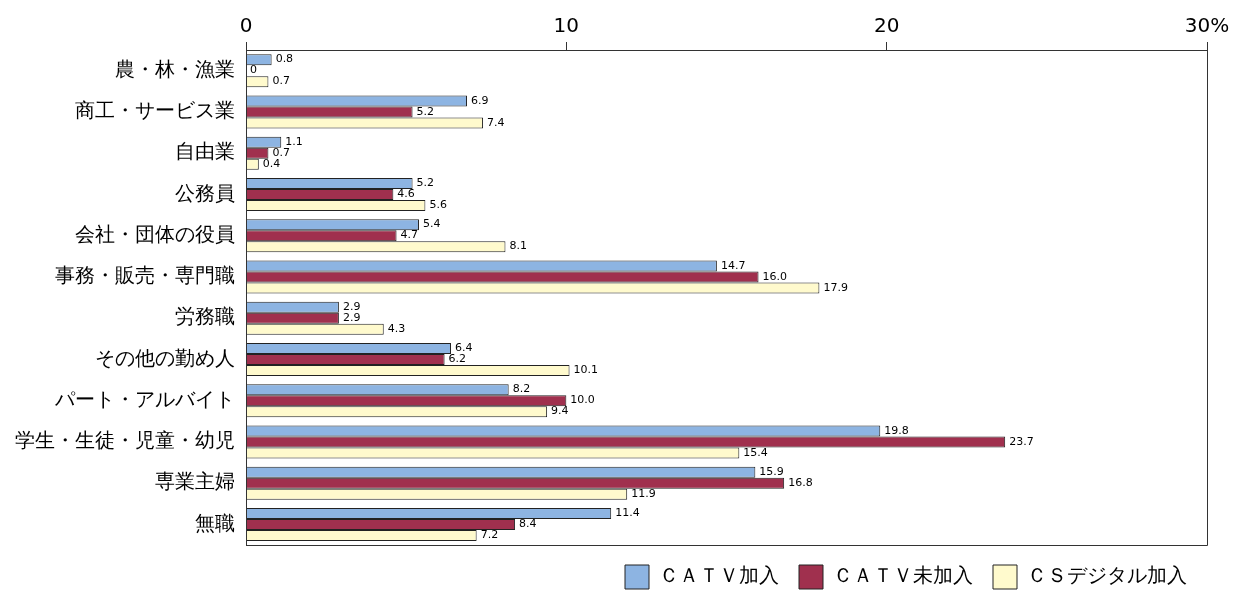  What do you see at coordinates (438, 205) in the screenshot?
I see `data-label: 5.6` at bounding box center [438, 205].